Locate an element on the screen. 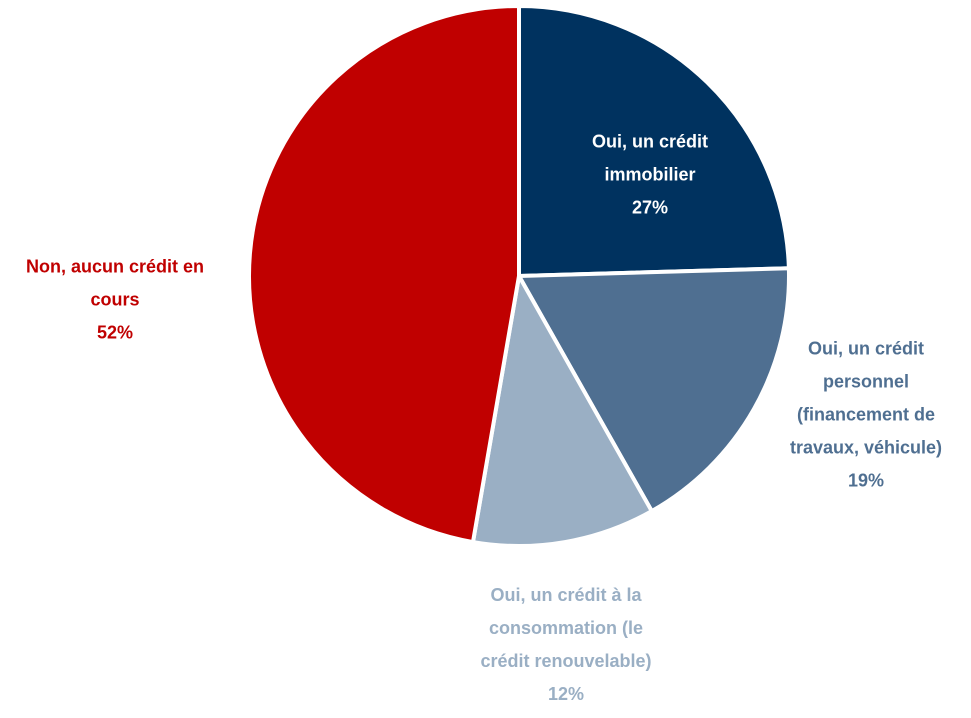 The height and width of the screenshot is (718, 971). category-label: Non, aucun crédit en cours is located at coordinates (115, 283).